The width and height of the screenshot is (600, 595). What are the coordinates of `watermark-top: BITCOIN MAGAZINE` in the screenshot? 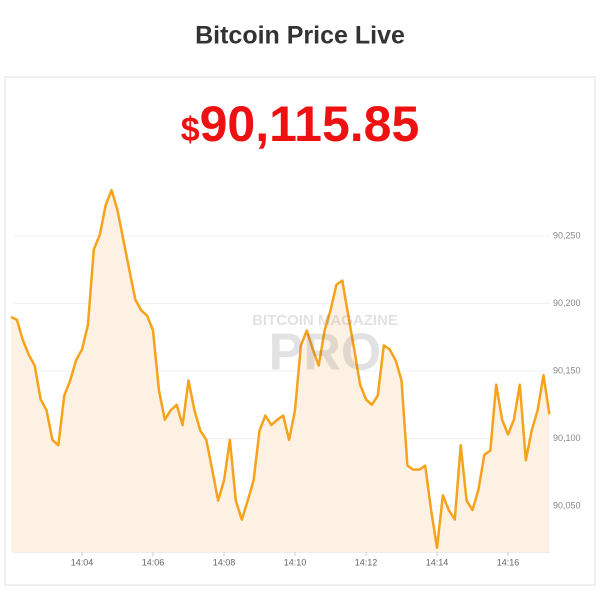 It's located at (325, 320).